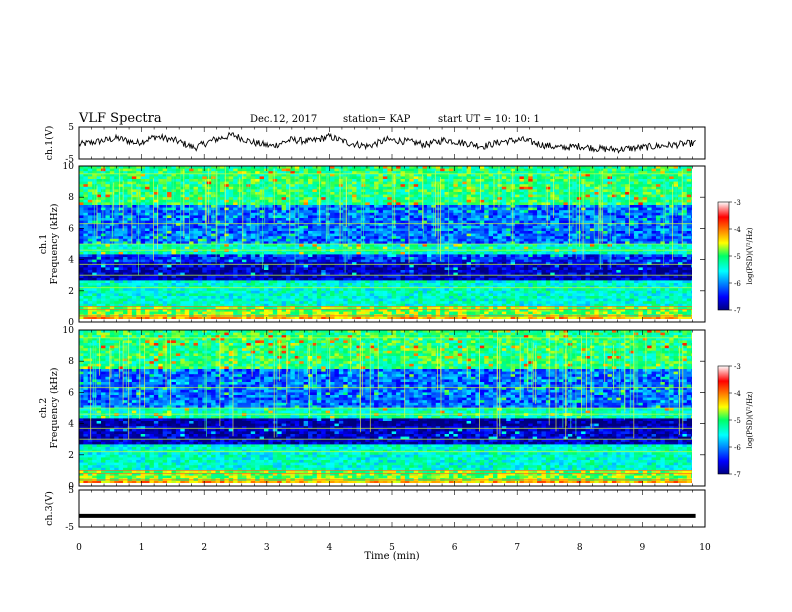 This screenshot has height=612, width=792. I want to click on xtick-label: 2, so click(204, 548).